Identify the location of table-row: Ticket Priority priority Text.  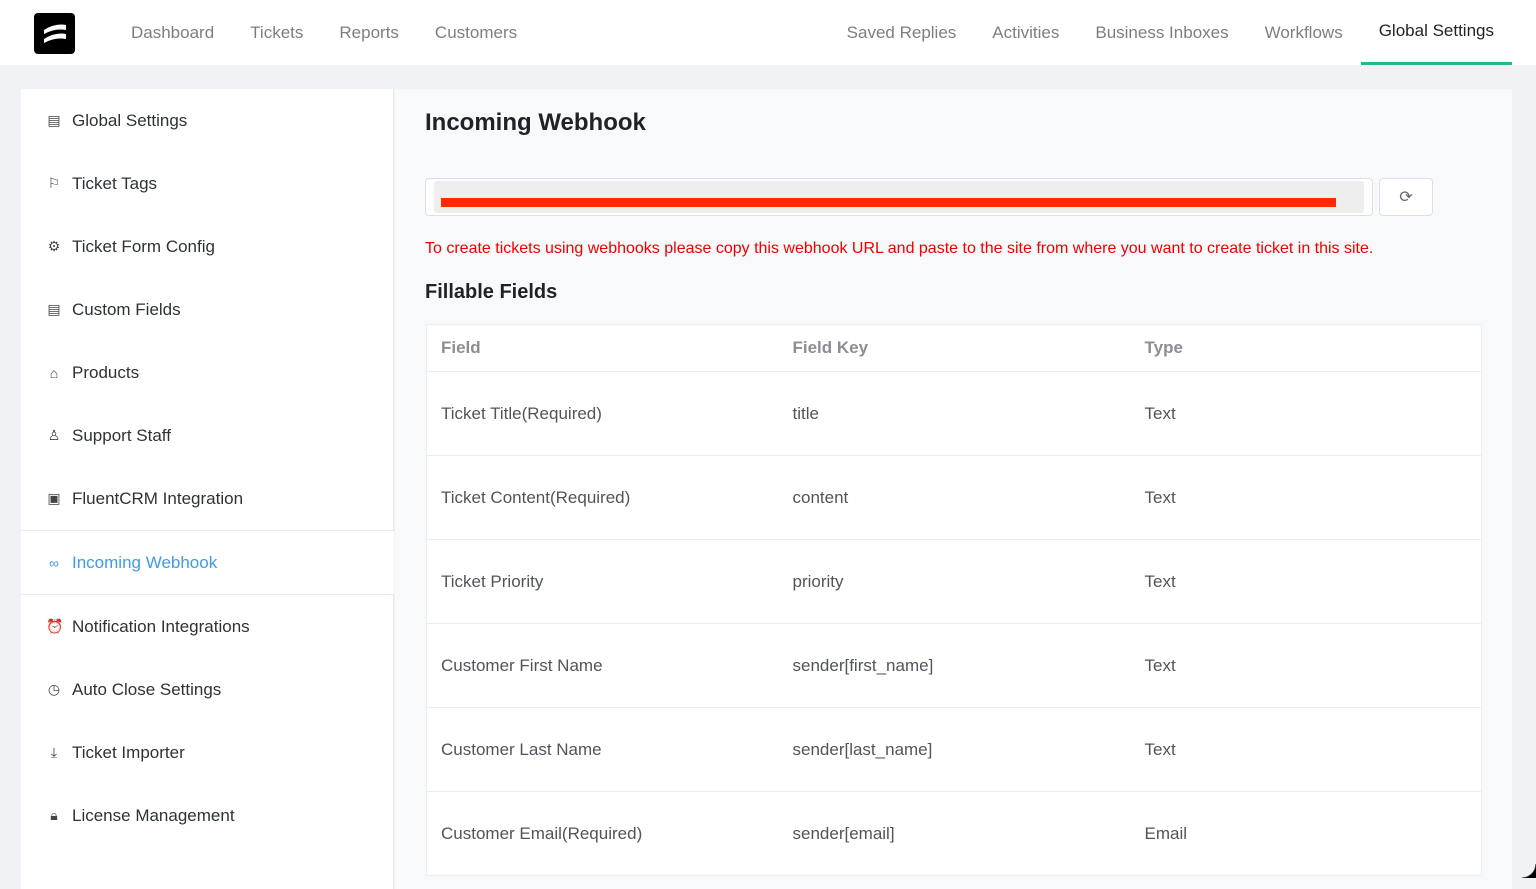
(954, 581).